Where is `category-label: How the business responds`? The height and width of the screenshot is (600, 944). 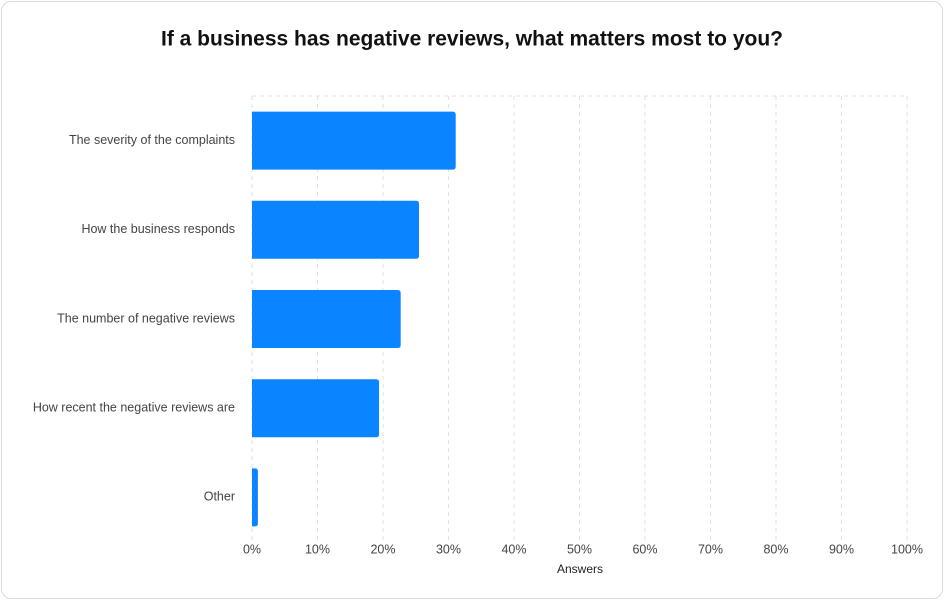
category-label: How the business responds is located at coordinates (158, 229).